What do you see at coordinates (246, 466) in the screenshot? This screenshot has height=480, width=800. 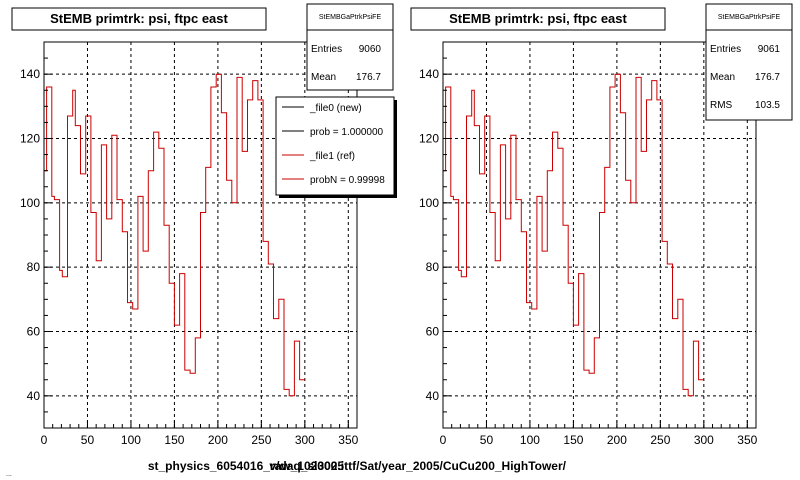 I see `histogram-source-label: st_physics_6054016_raw_1020005` at bounding box center [246, 466].